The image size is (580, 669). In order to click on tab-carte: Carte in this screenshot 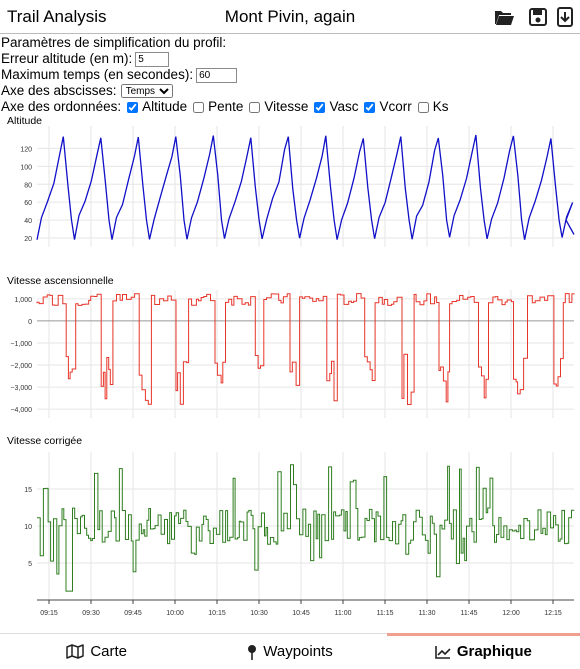, I will do `click(96, 651)`.